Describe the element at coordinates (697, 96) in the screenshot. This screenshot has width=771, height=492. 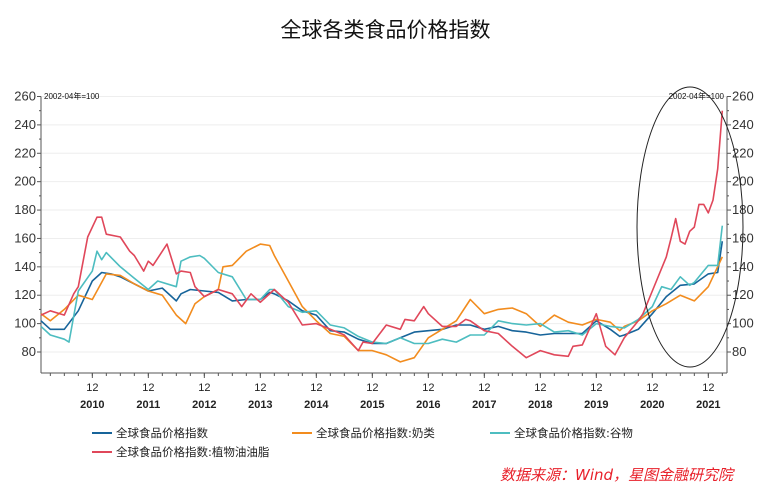
I see `unit-note-right: 2002-04年=100` at that location.